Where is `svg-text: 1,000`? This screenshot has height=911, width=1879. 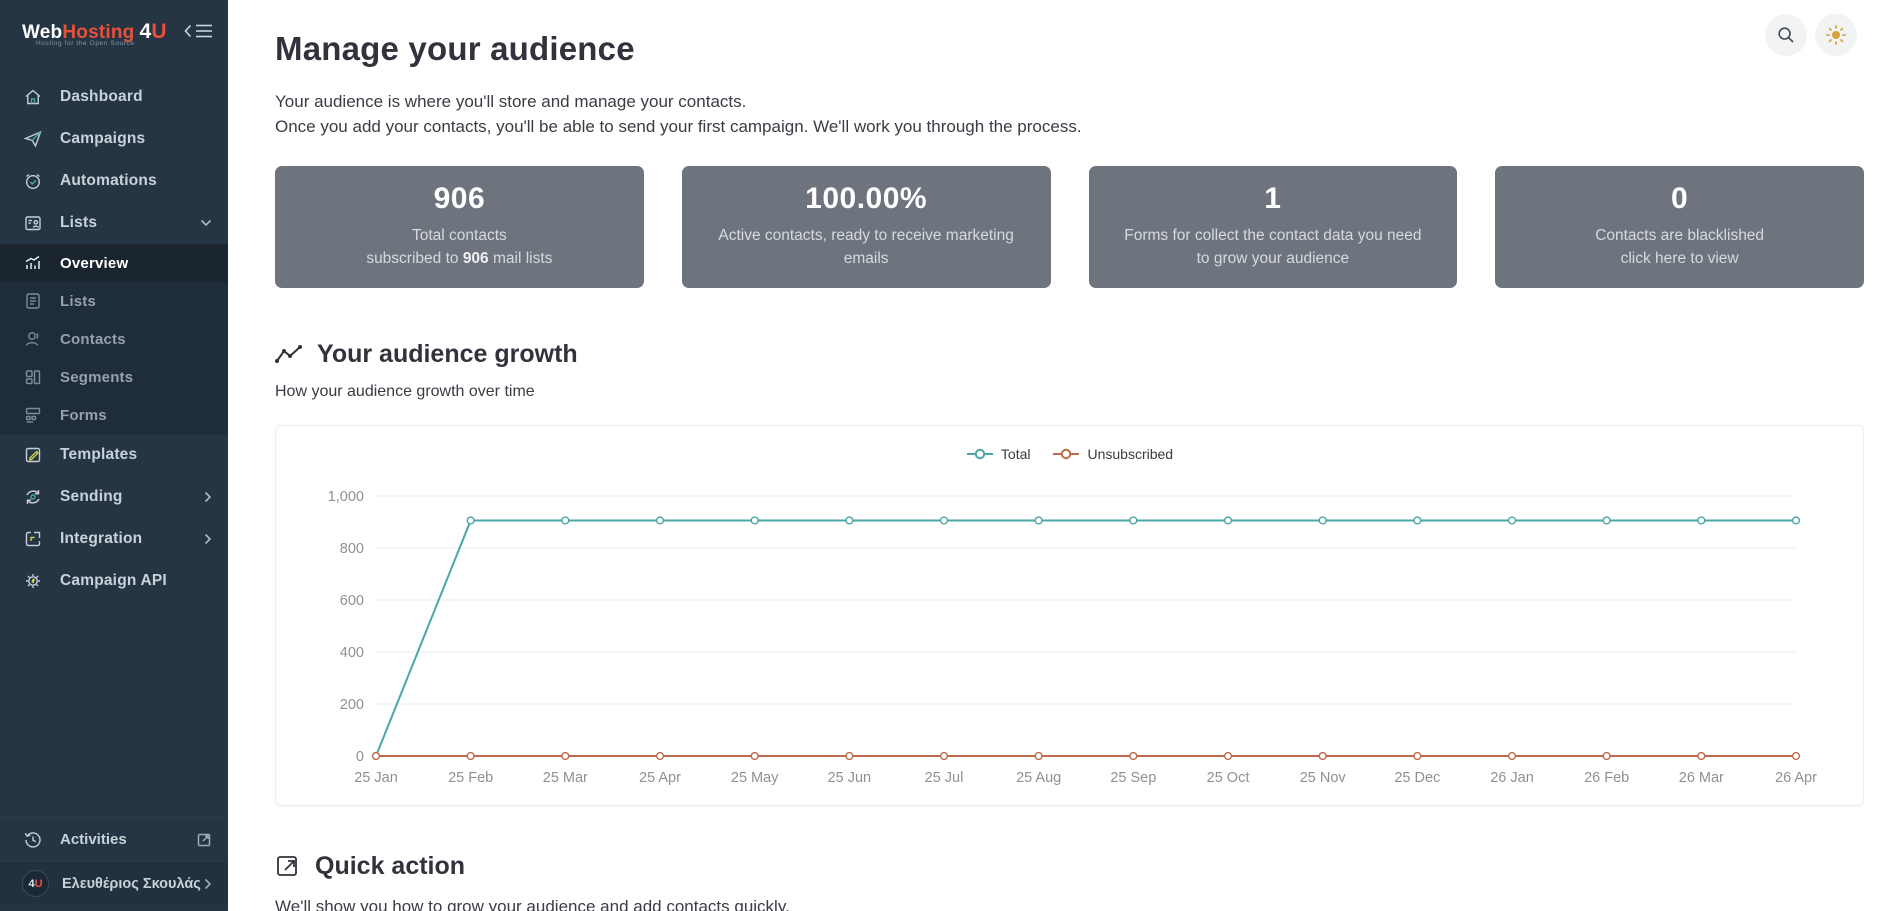 svg-text: 1,000 is located at coordinates (346, 497).